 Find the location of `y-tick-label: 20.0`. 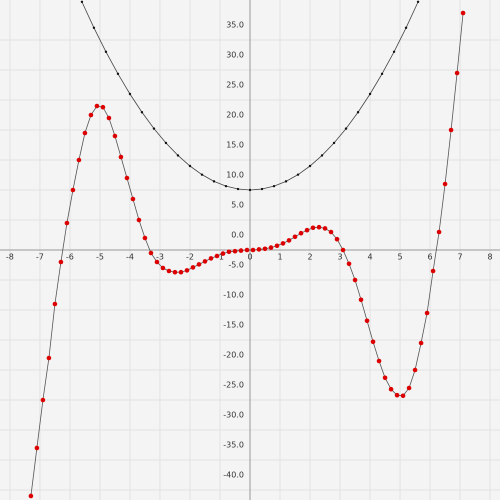

y-tick-label: 20.0 is located at coordinates (235, 115).